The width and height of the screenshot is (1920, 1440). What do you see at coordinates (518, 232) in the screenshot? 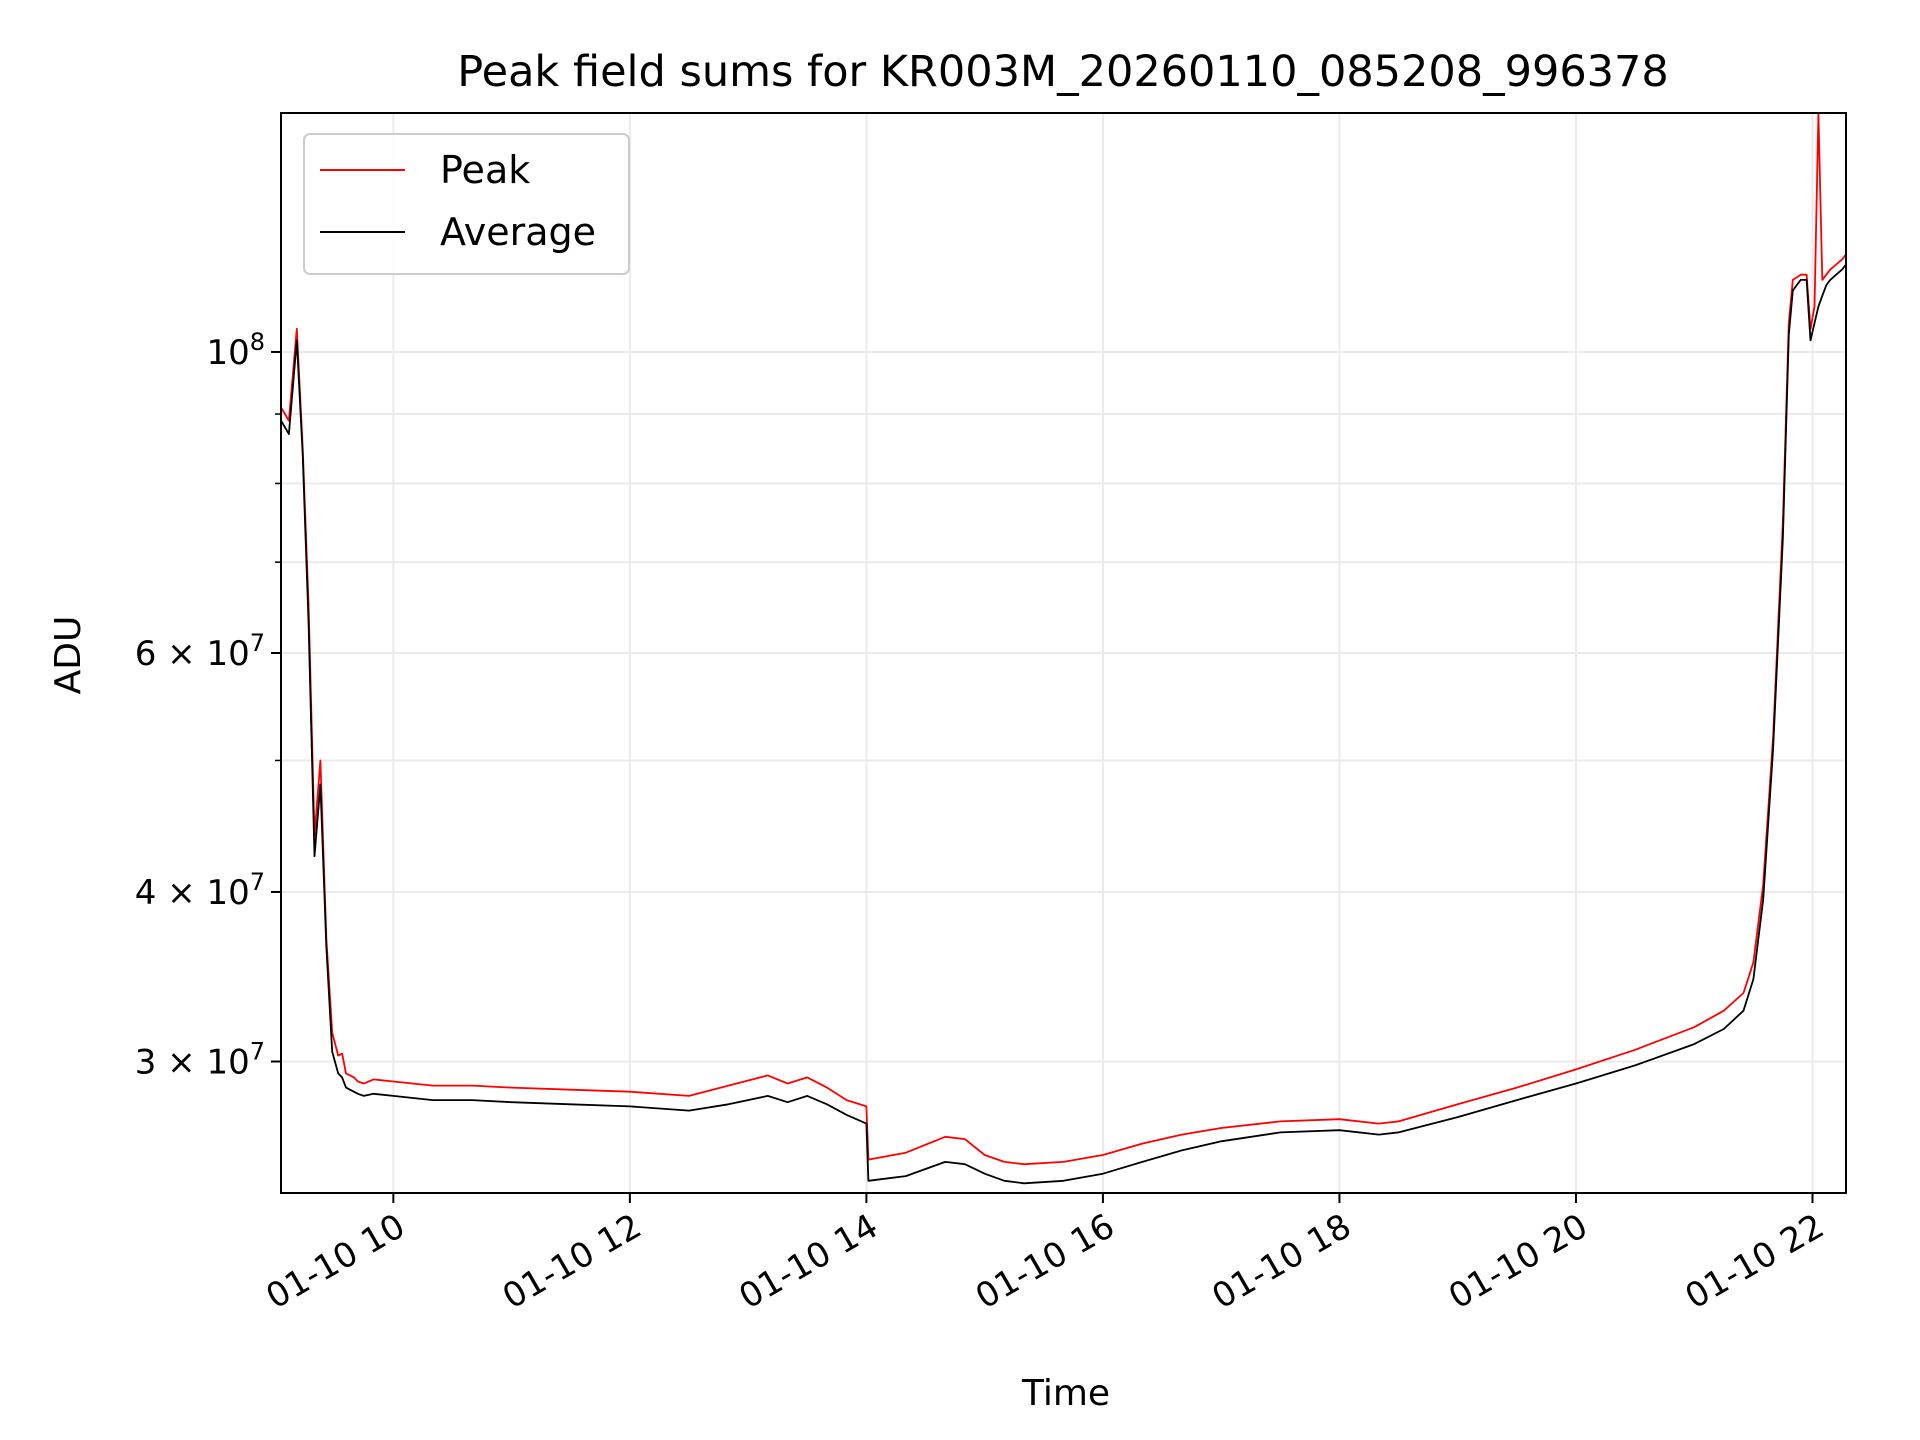
I see `legend-label-average: Average` at bounding box center [518, 232].